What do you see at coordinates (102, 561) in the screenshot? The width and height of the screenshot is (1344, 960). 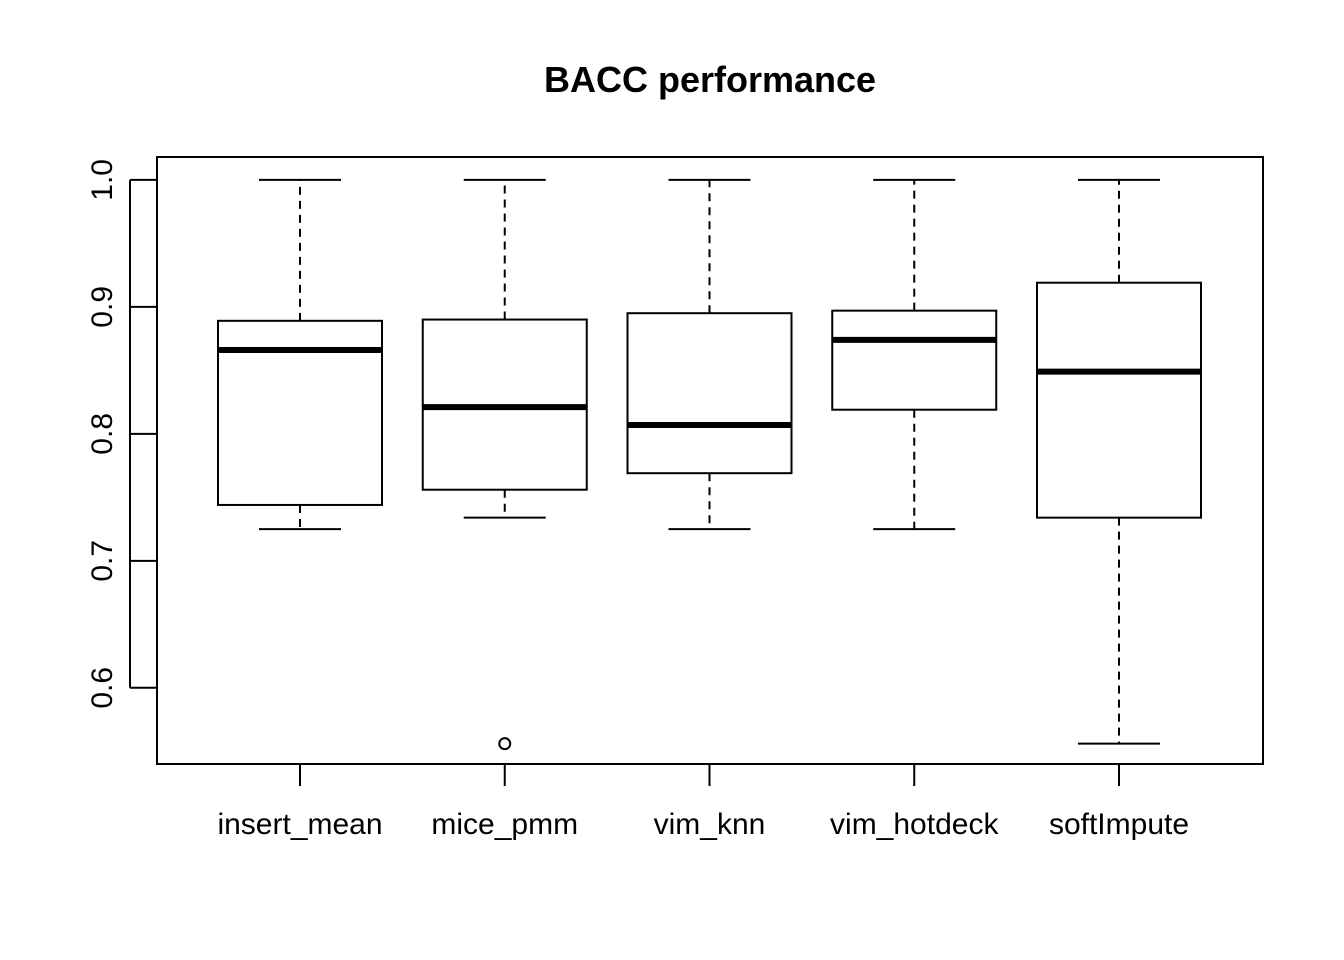 I see `y-tick-label: 0.7` at bounding box center [102, 561].